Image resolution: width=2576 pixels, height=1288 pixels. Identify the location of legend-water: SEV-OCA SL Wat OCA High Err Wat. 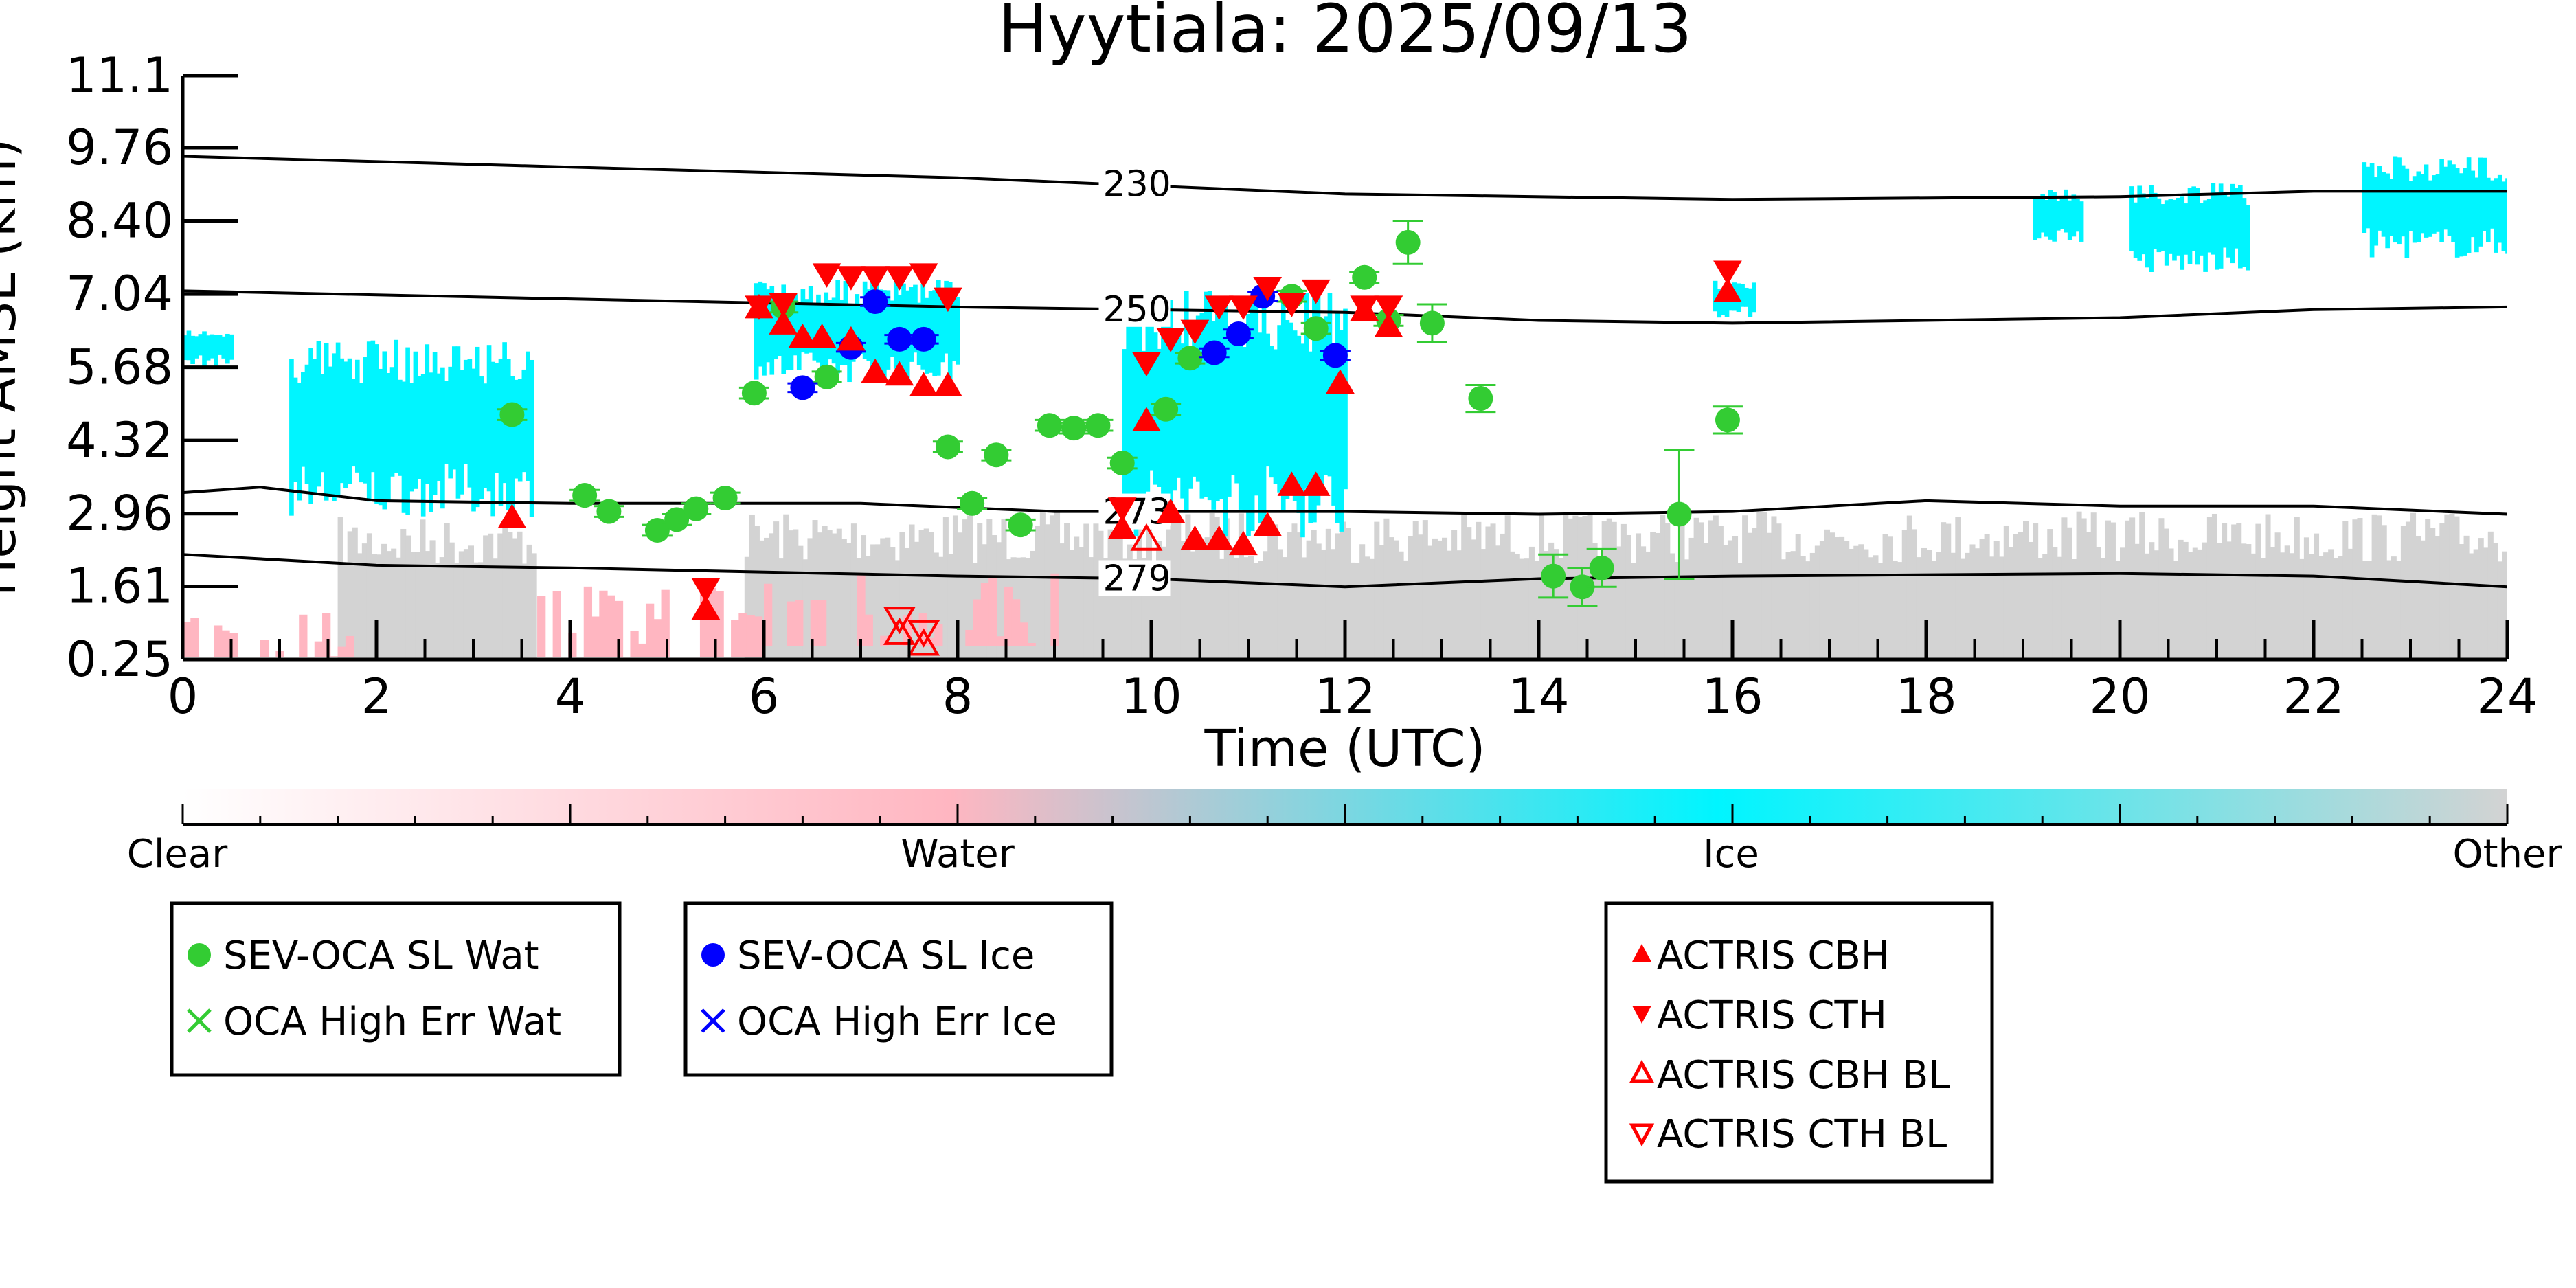
(396, 989).